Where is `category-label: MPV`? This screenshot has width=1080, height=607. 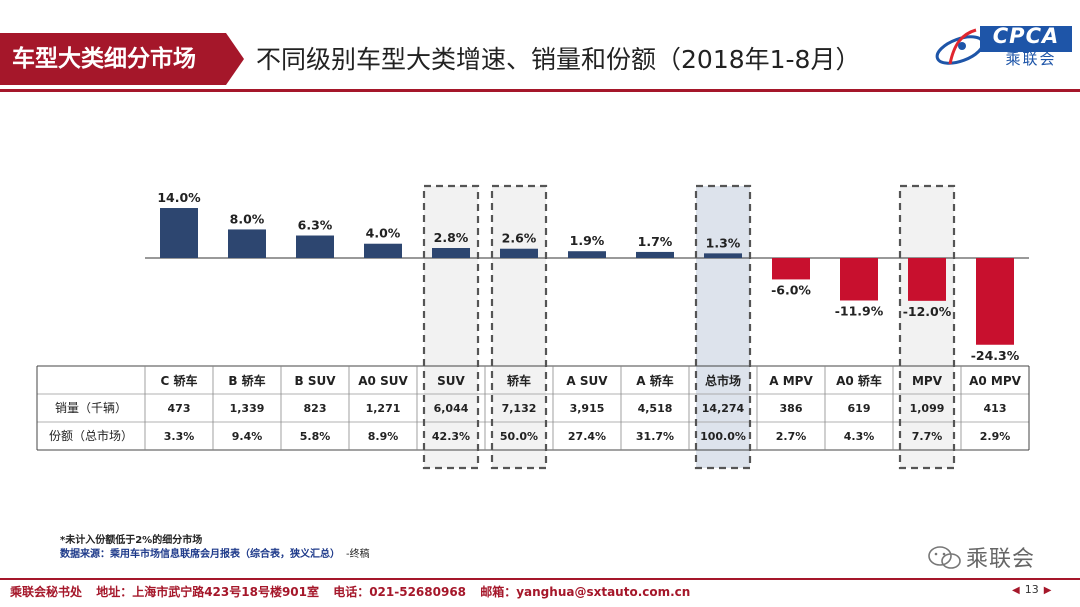 category-label: MPV is located at coordinates (927, 381).